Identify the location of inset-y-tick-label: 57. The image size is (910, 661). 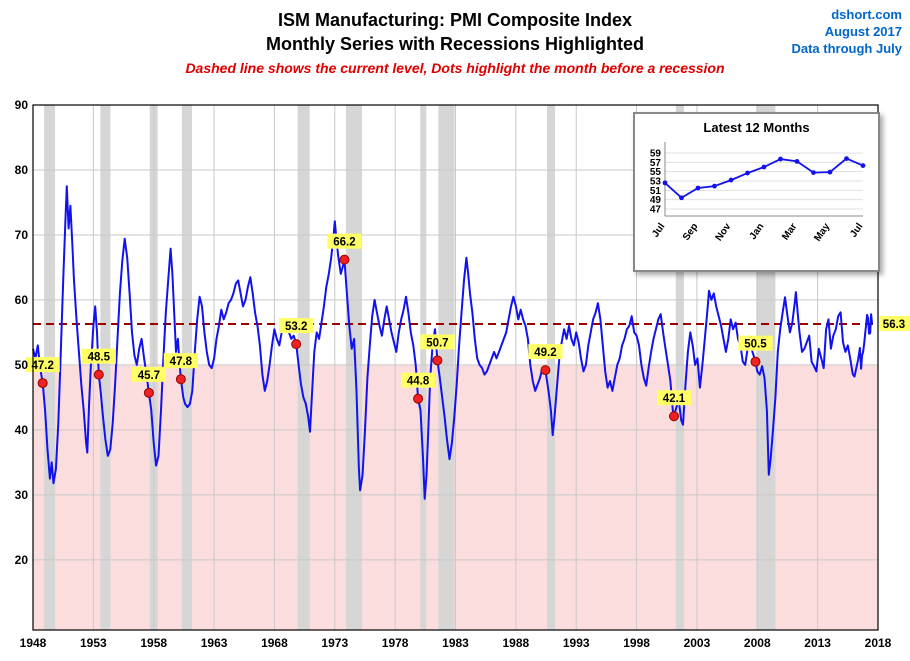
(656, 163).